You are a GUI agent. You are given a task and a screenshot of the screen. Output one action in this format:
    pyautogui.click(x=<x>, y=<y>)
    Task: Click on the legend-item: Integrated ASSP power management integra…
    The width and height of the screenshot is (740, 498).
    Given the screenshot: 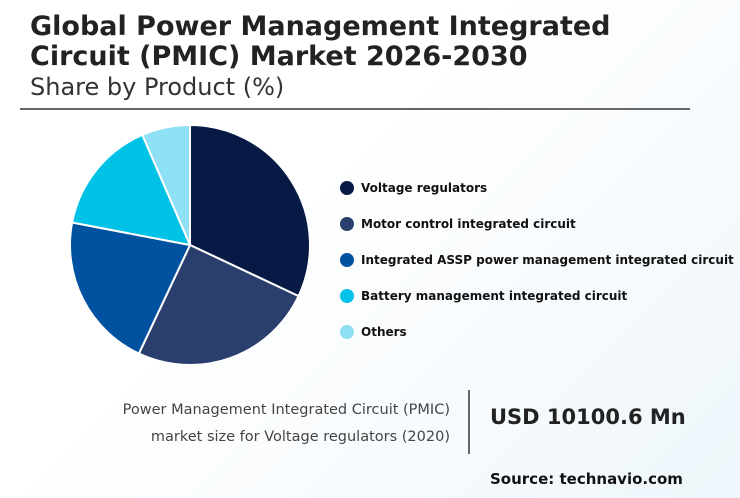 What is the action you would take?
    pyautogui.click(x=537, y=260)
    